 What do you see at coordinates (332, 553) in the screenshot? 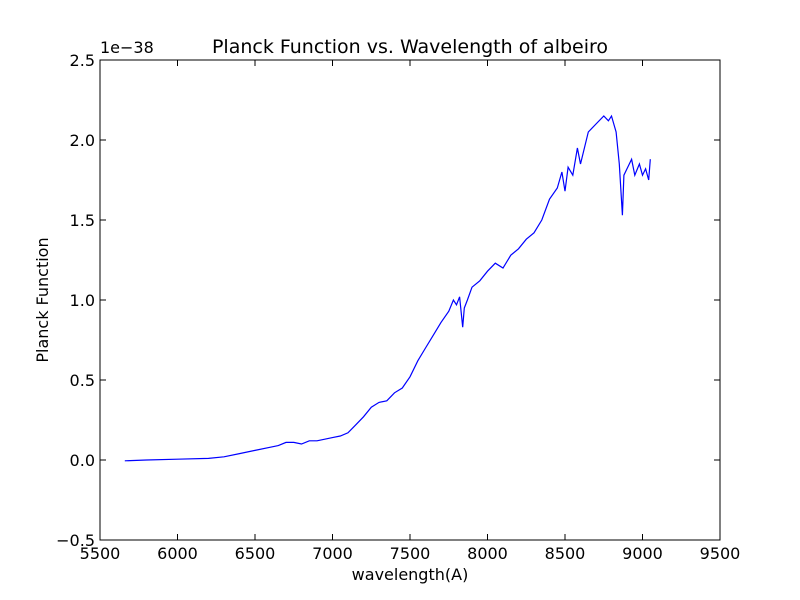
I see `x-tick-label: 7000` at bounding box center [332, 553].